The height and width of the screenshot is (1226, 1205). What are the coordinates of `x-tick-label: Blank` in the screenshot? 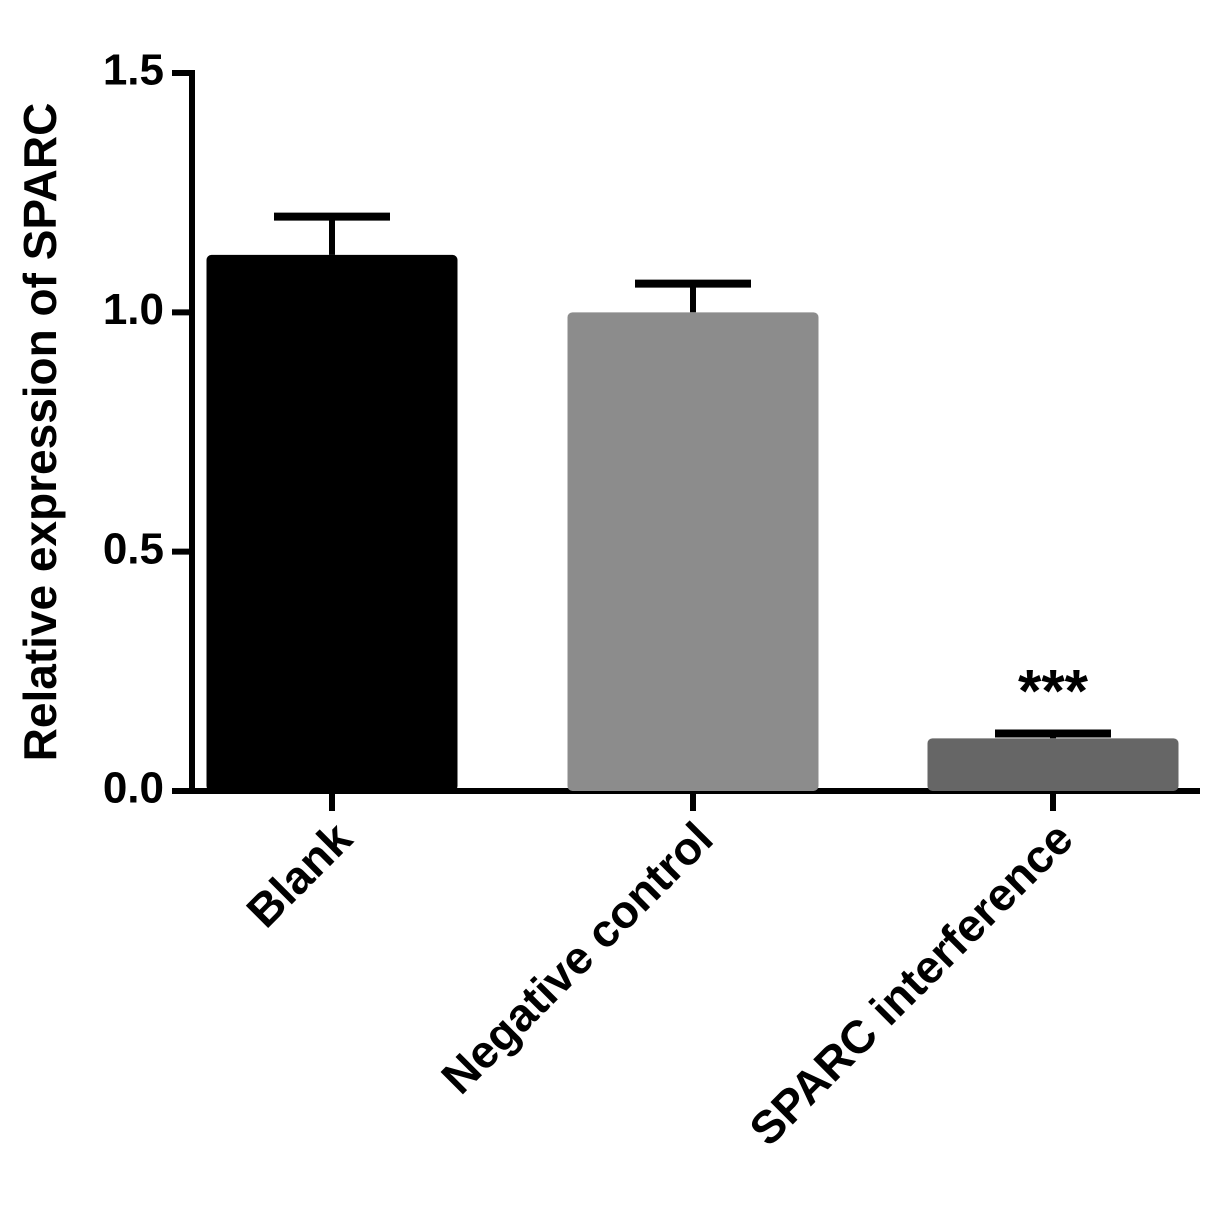 It's located at (299, 875).